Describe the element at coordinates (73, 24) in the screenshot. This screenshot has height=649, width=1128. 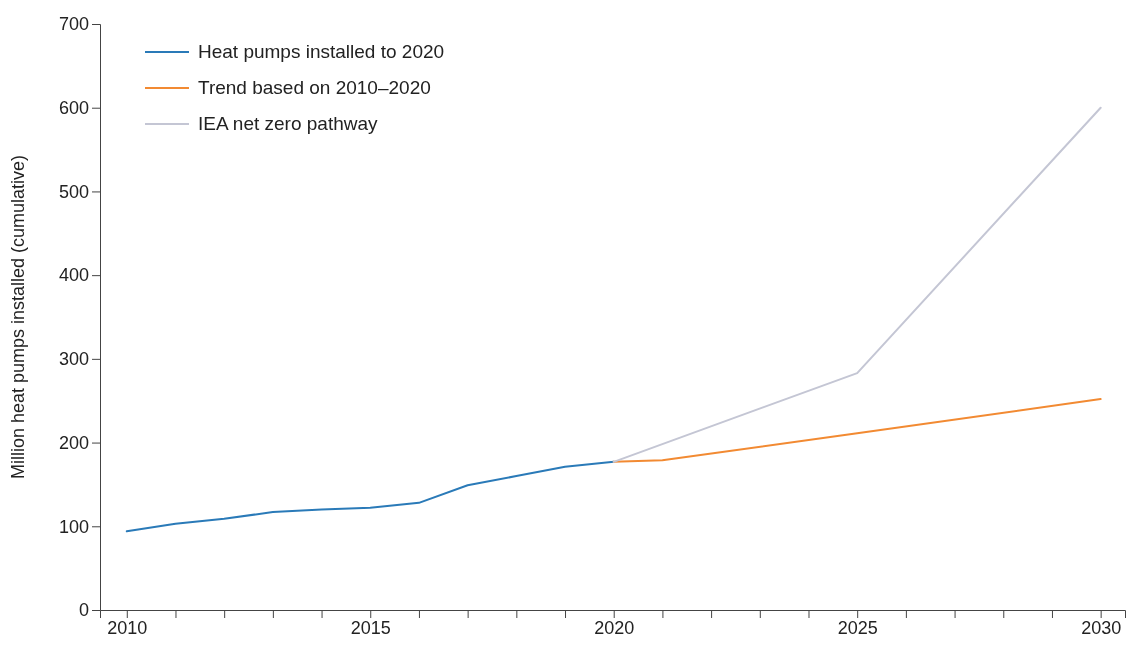
I see `y-tick-label: 700` at that location.